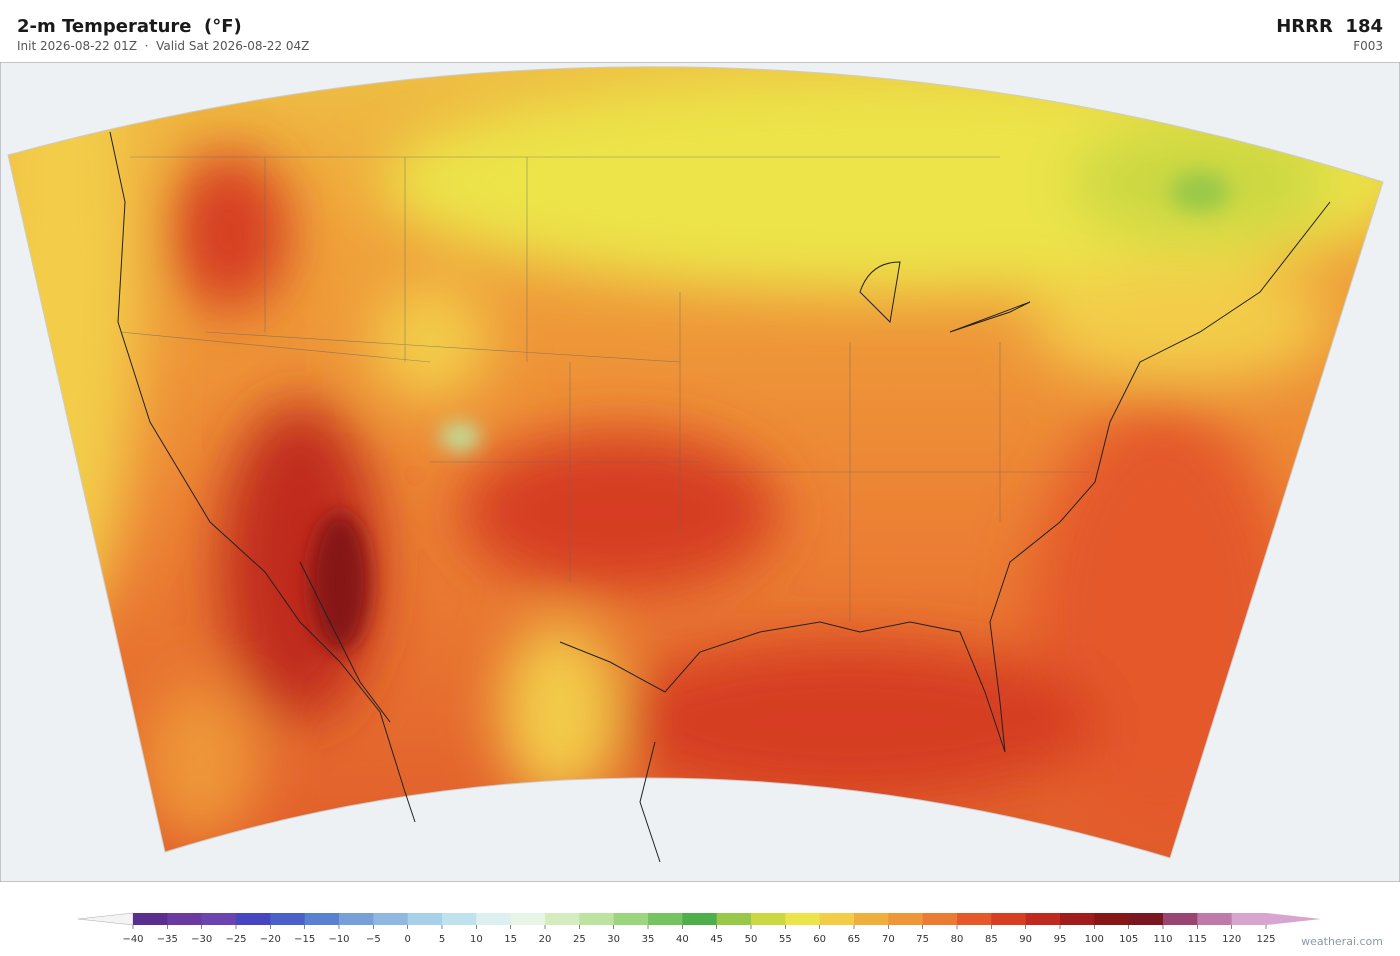  I want to click on colorbar-tick-label: 55, so click(785, 939).